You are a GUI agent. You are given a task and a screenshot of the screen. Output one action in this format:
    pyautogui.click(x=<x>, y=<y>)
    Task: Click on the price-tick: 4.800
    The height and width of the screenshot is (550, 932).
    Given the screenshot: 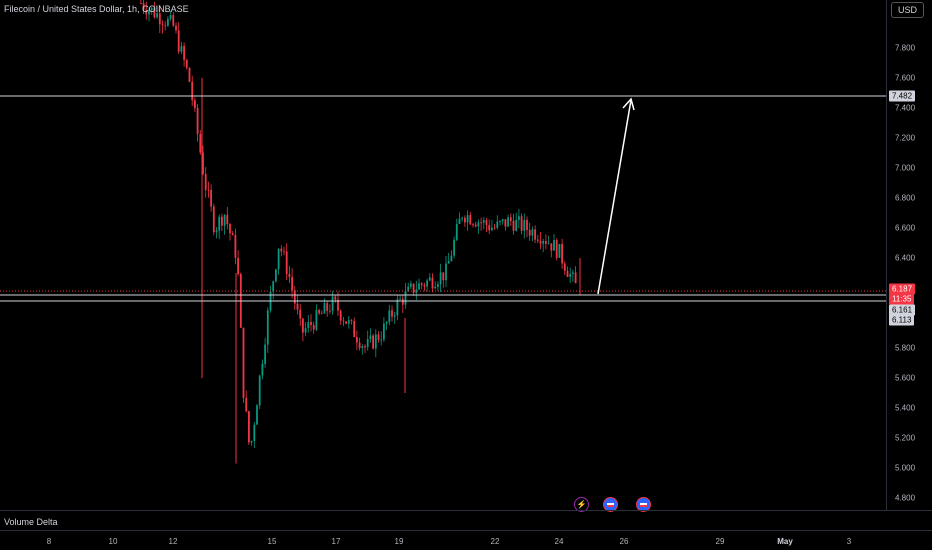 What is the action you would take?
    pyautogui.click(x=905, y=498)
    